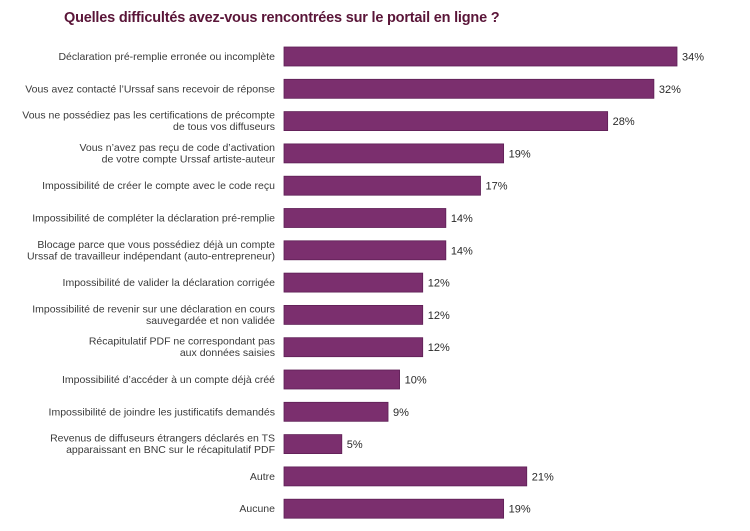 The width and height of the screenshot is (750, 531). Describe the element at coordinates (693, 58) in the screenshot. I see `value-label: 34%` at that location.